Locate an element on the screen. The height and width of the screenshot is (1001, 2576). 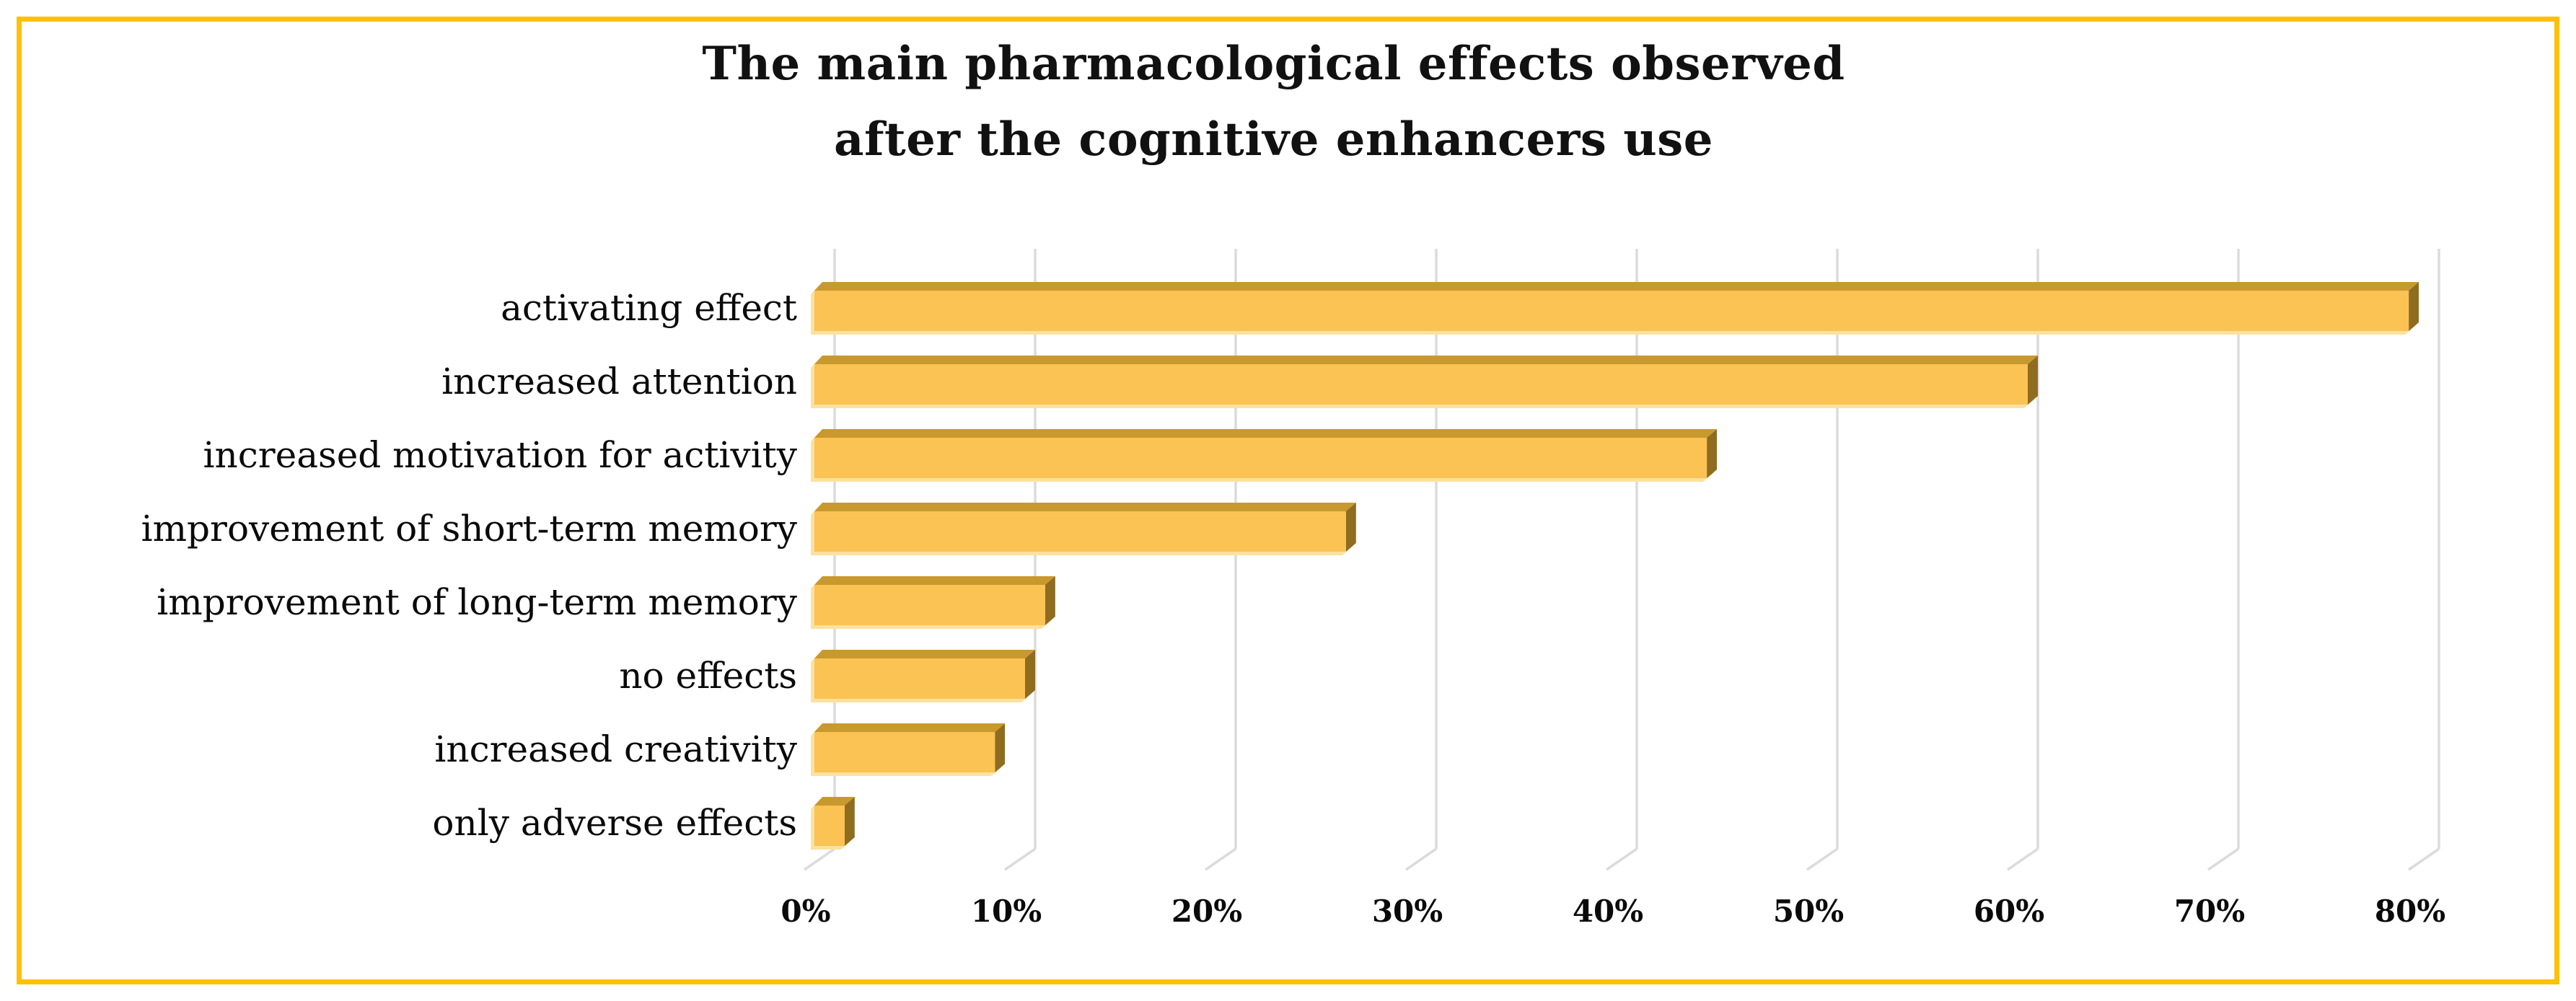
x-tick-60: 60% is located at coordinates (2009, 912).